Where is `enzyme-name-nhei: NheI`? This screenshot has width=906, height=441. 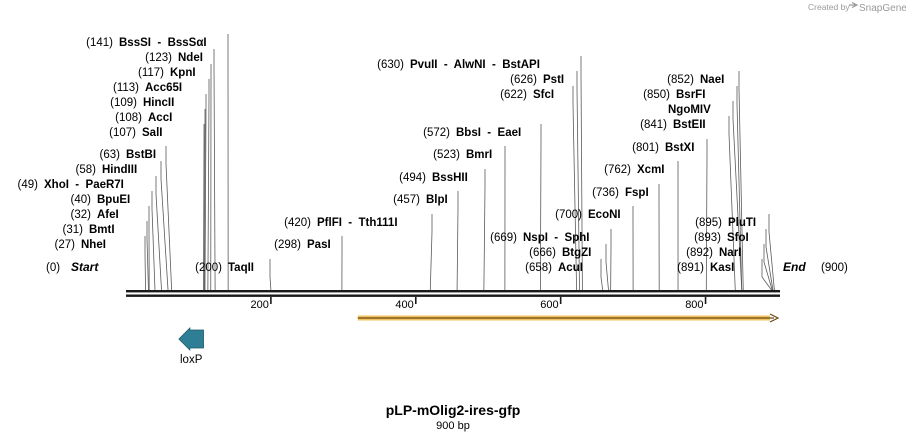 enzyme-name-nhei: NheI is located at coordinates (93, 245).